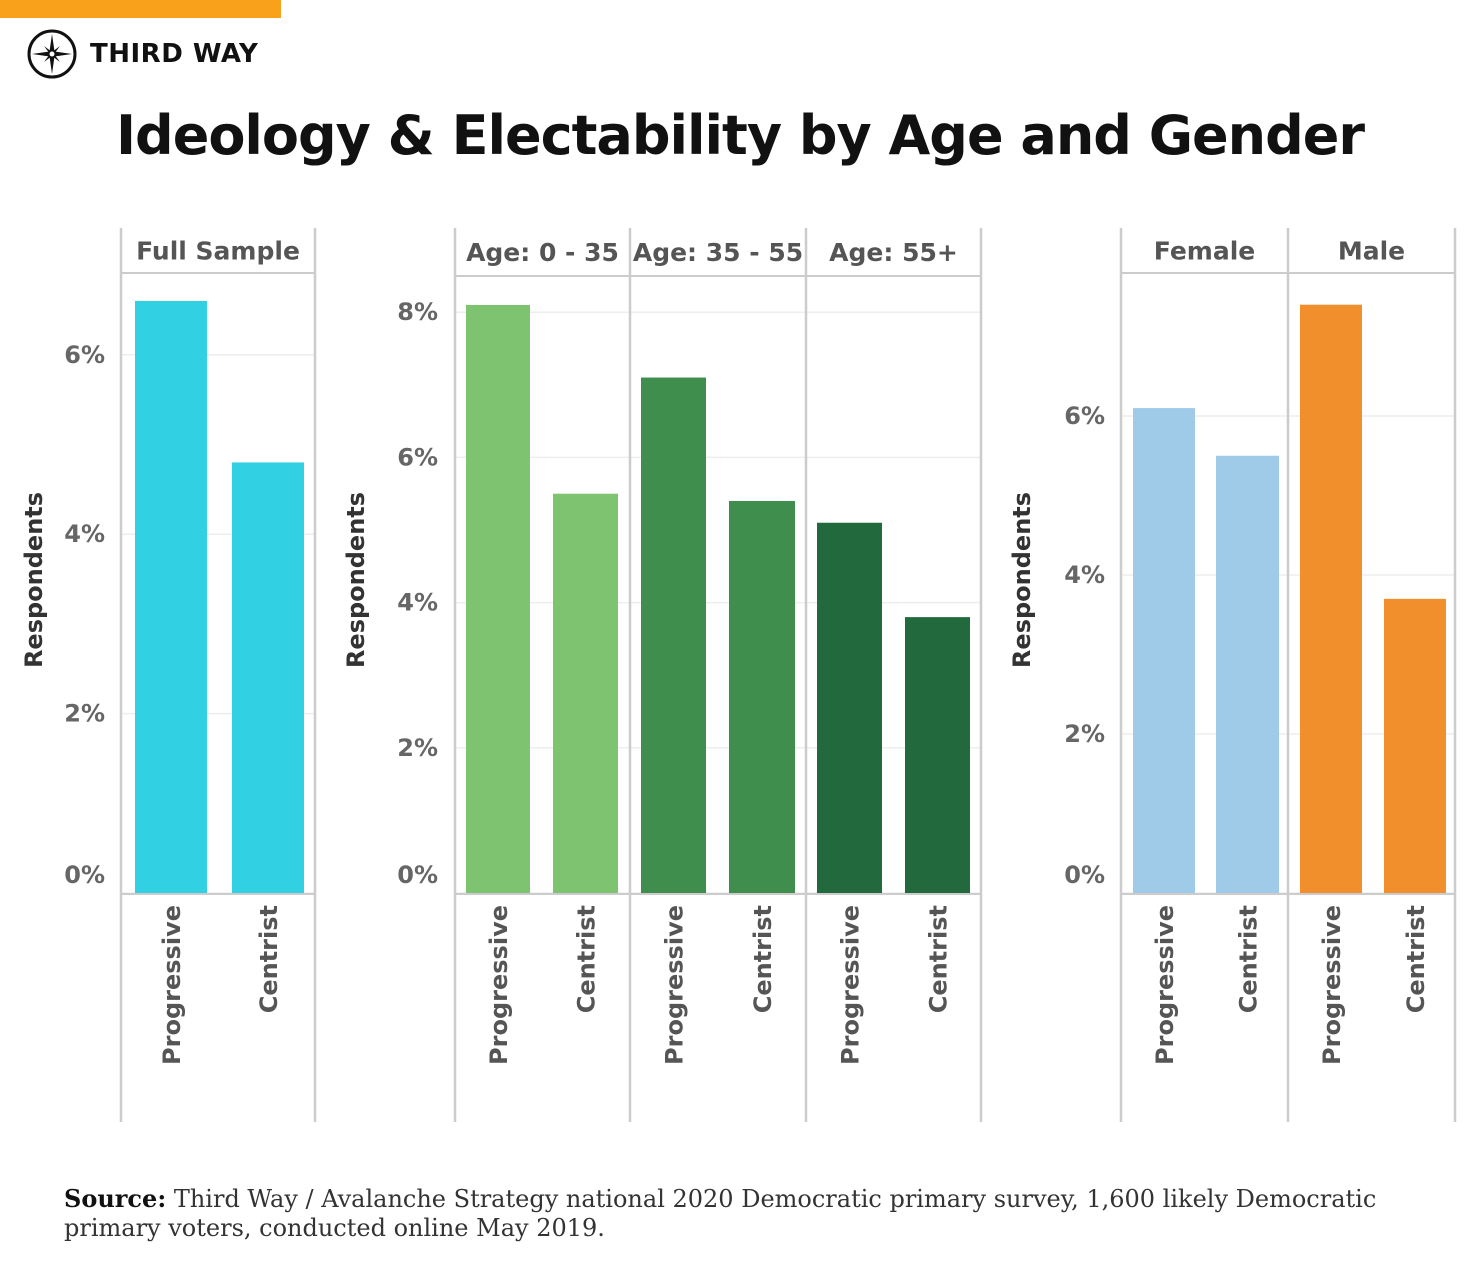  Describe the element at coordinates (718, 252) in the screenshot. I see `facet-label: Age: 35 - 55` at that location.